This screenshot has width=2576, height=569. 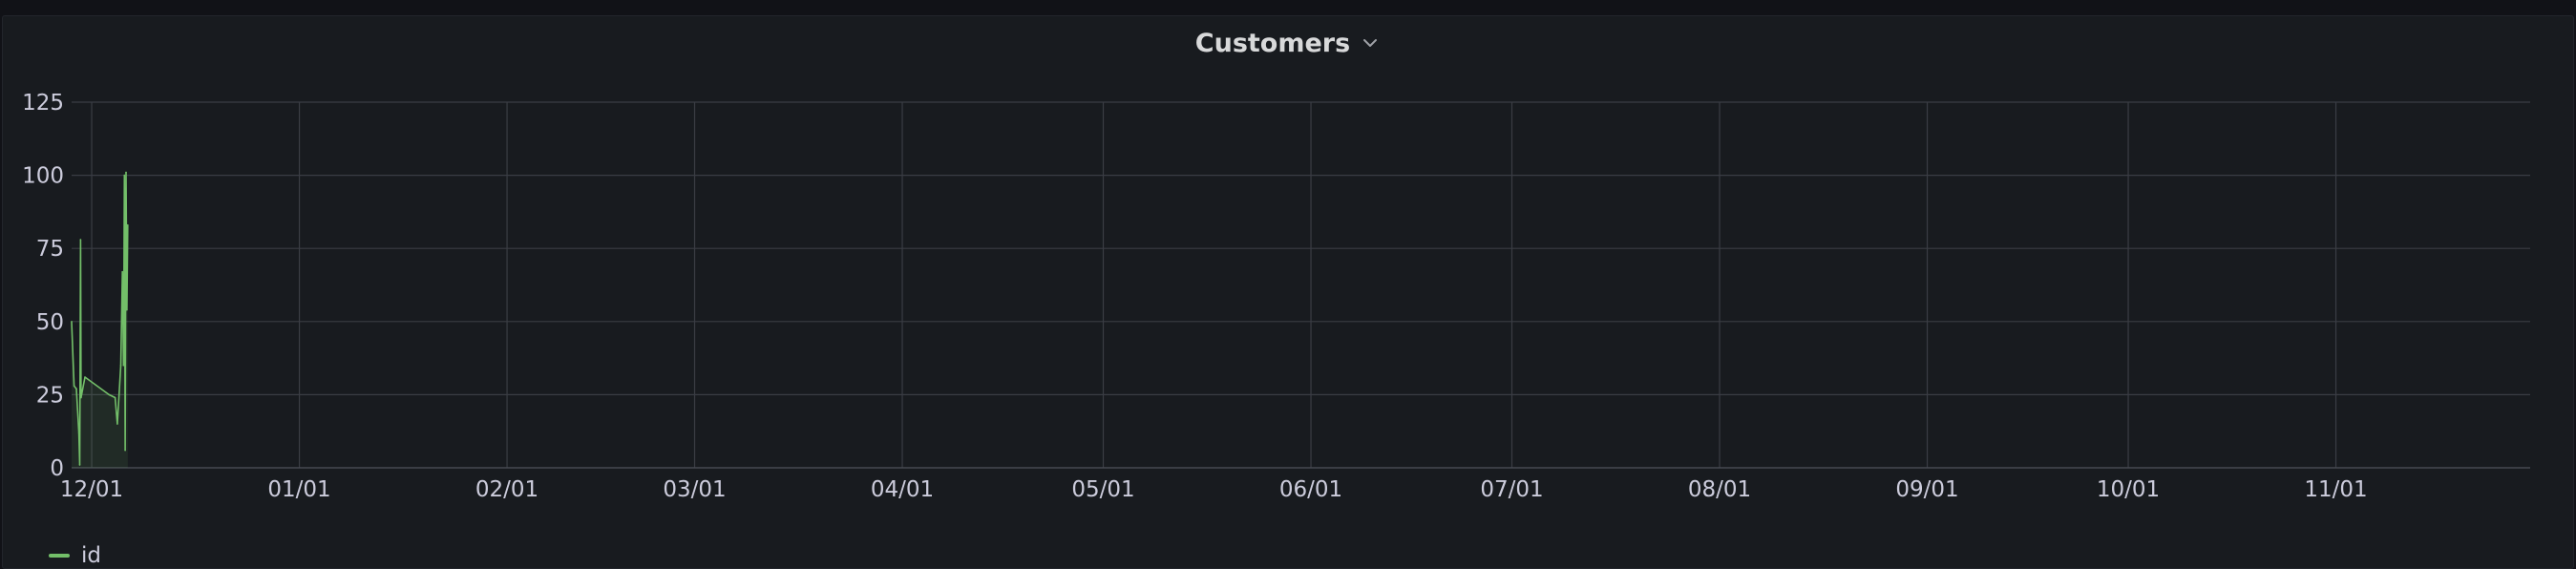 I want to click on panel-header: Customers, so click(x=1288, y=43).